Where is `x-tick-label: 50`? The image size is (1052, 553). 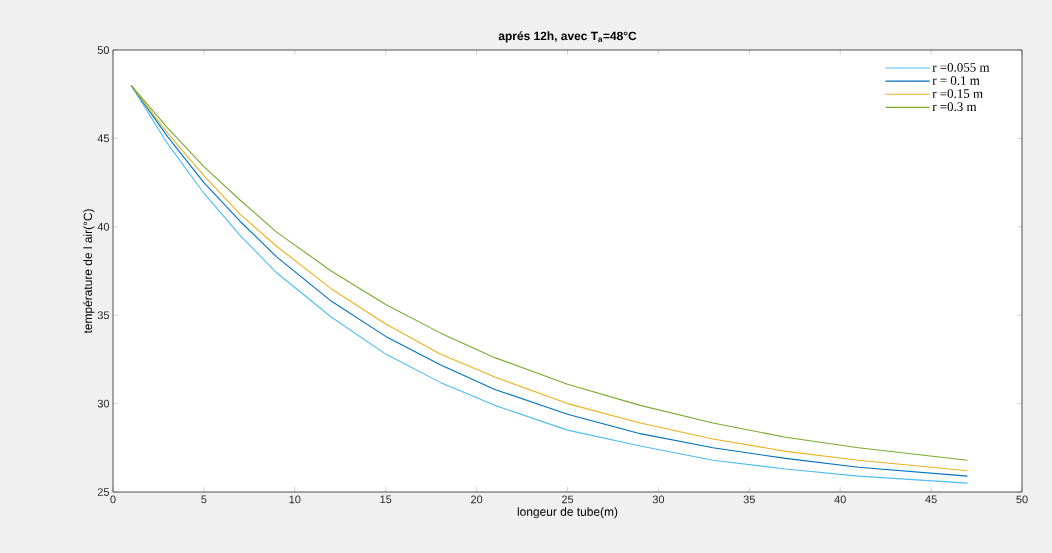
x-tick-label: 50 is located at coordinates (1022, 499).